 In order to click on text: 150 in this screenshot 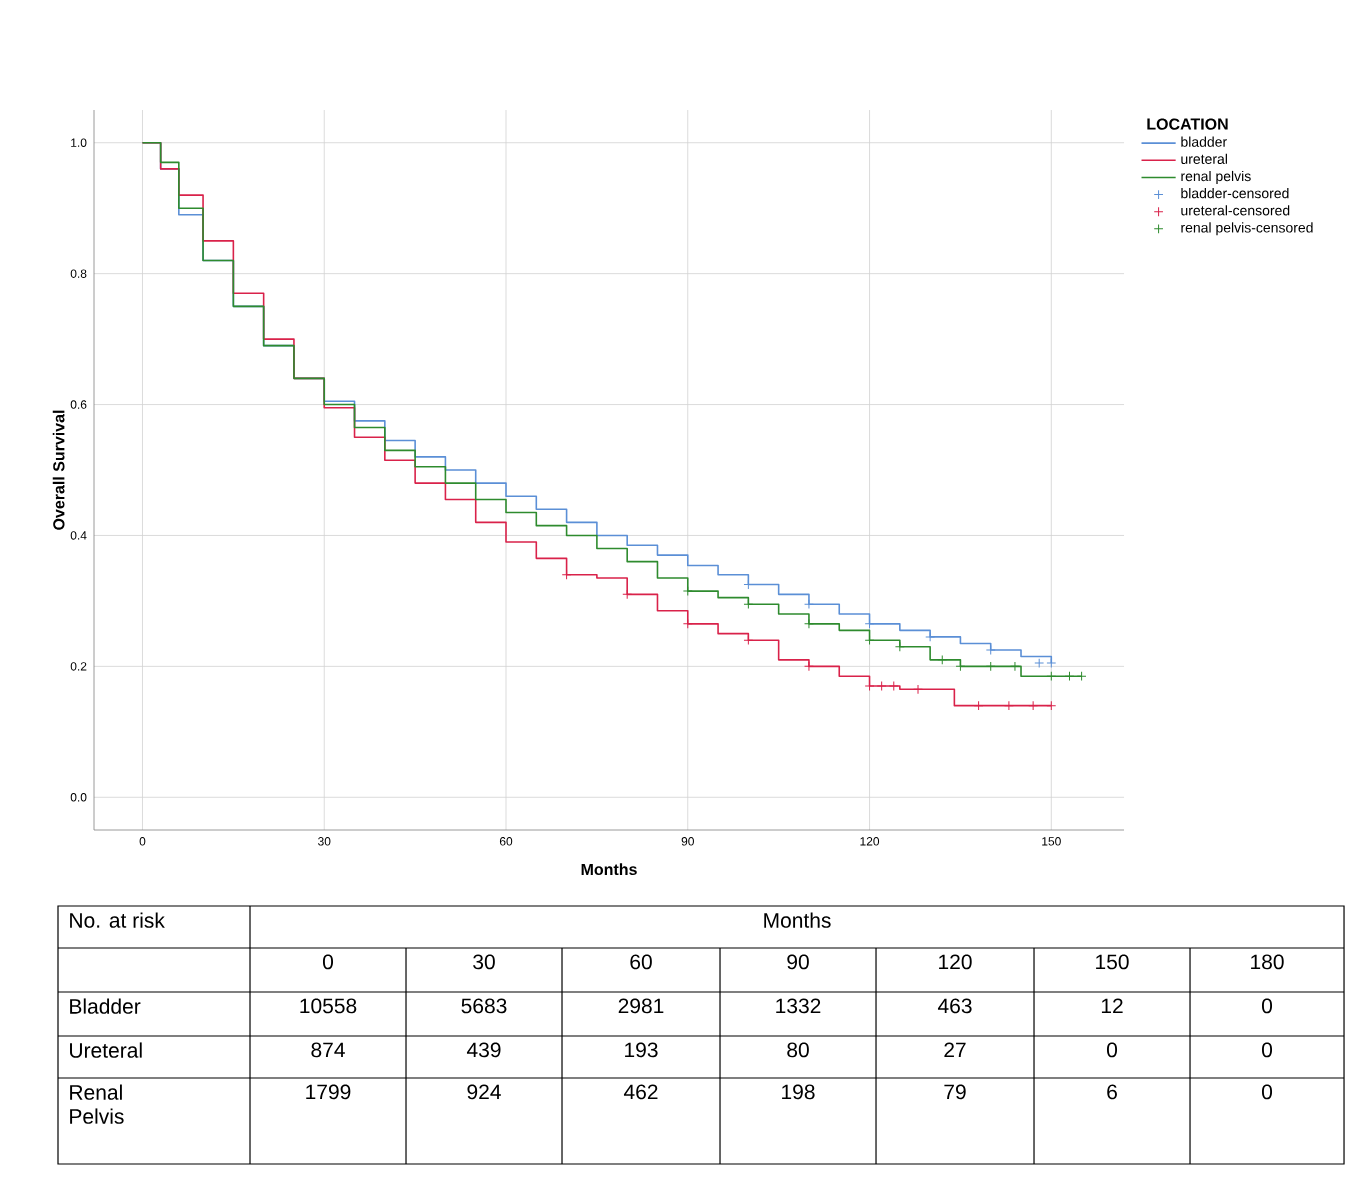, I will do `click(1112, 962)`.